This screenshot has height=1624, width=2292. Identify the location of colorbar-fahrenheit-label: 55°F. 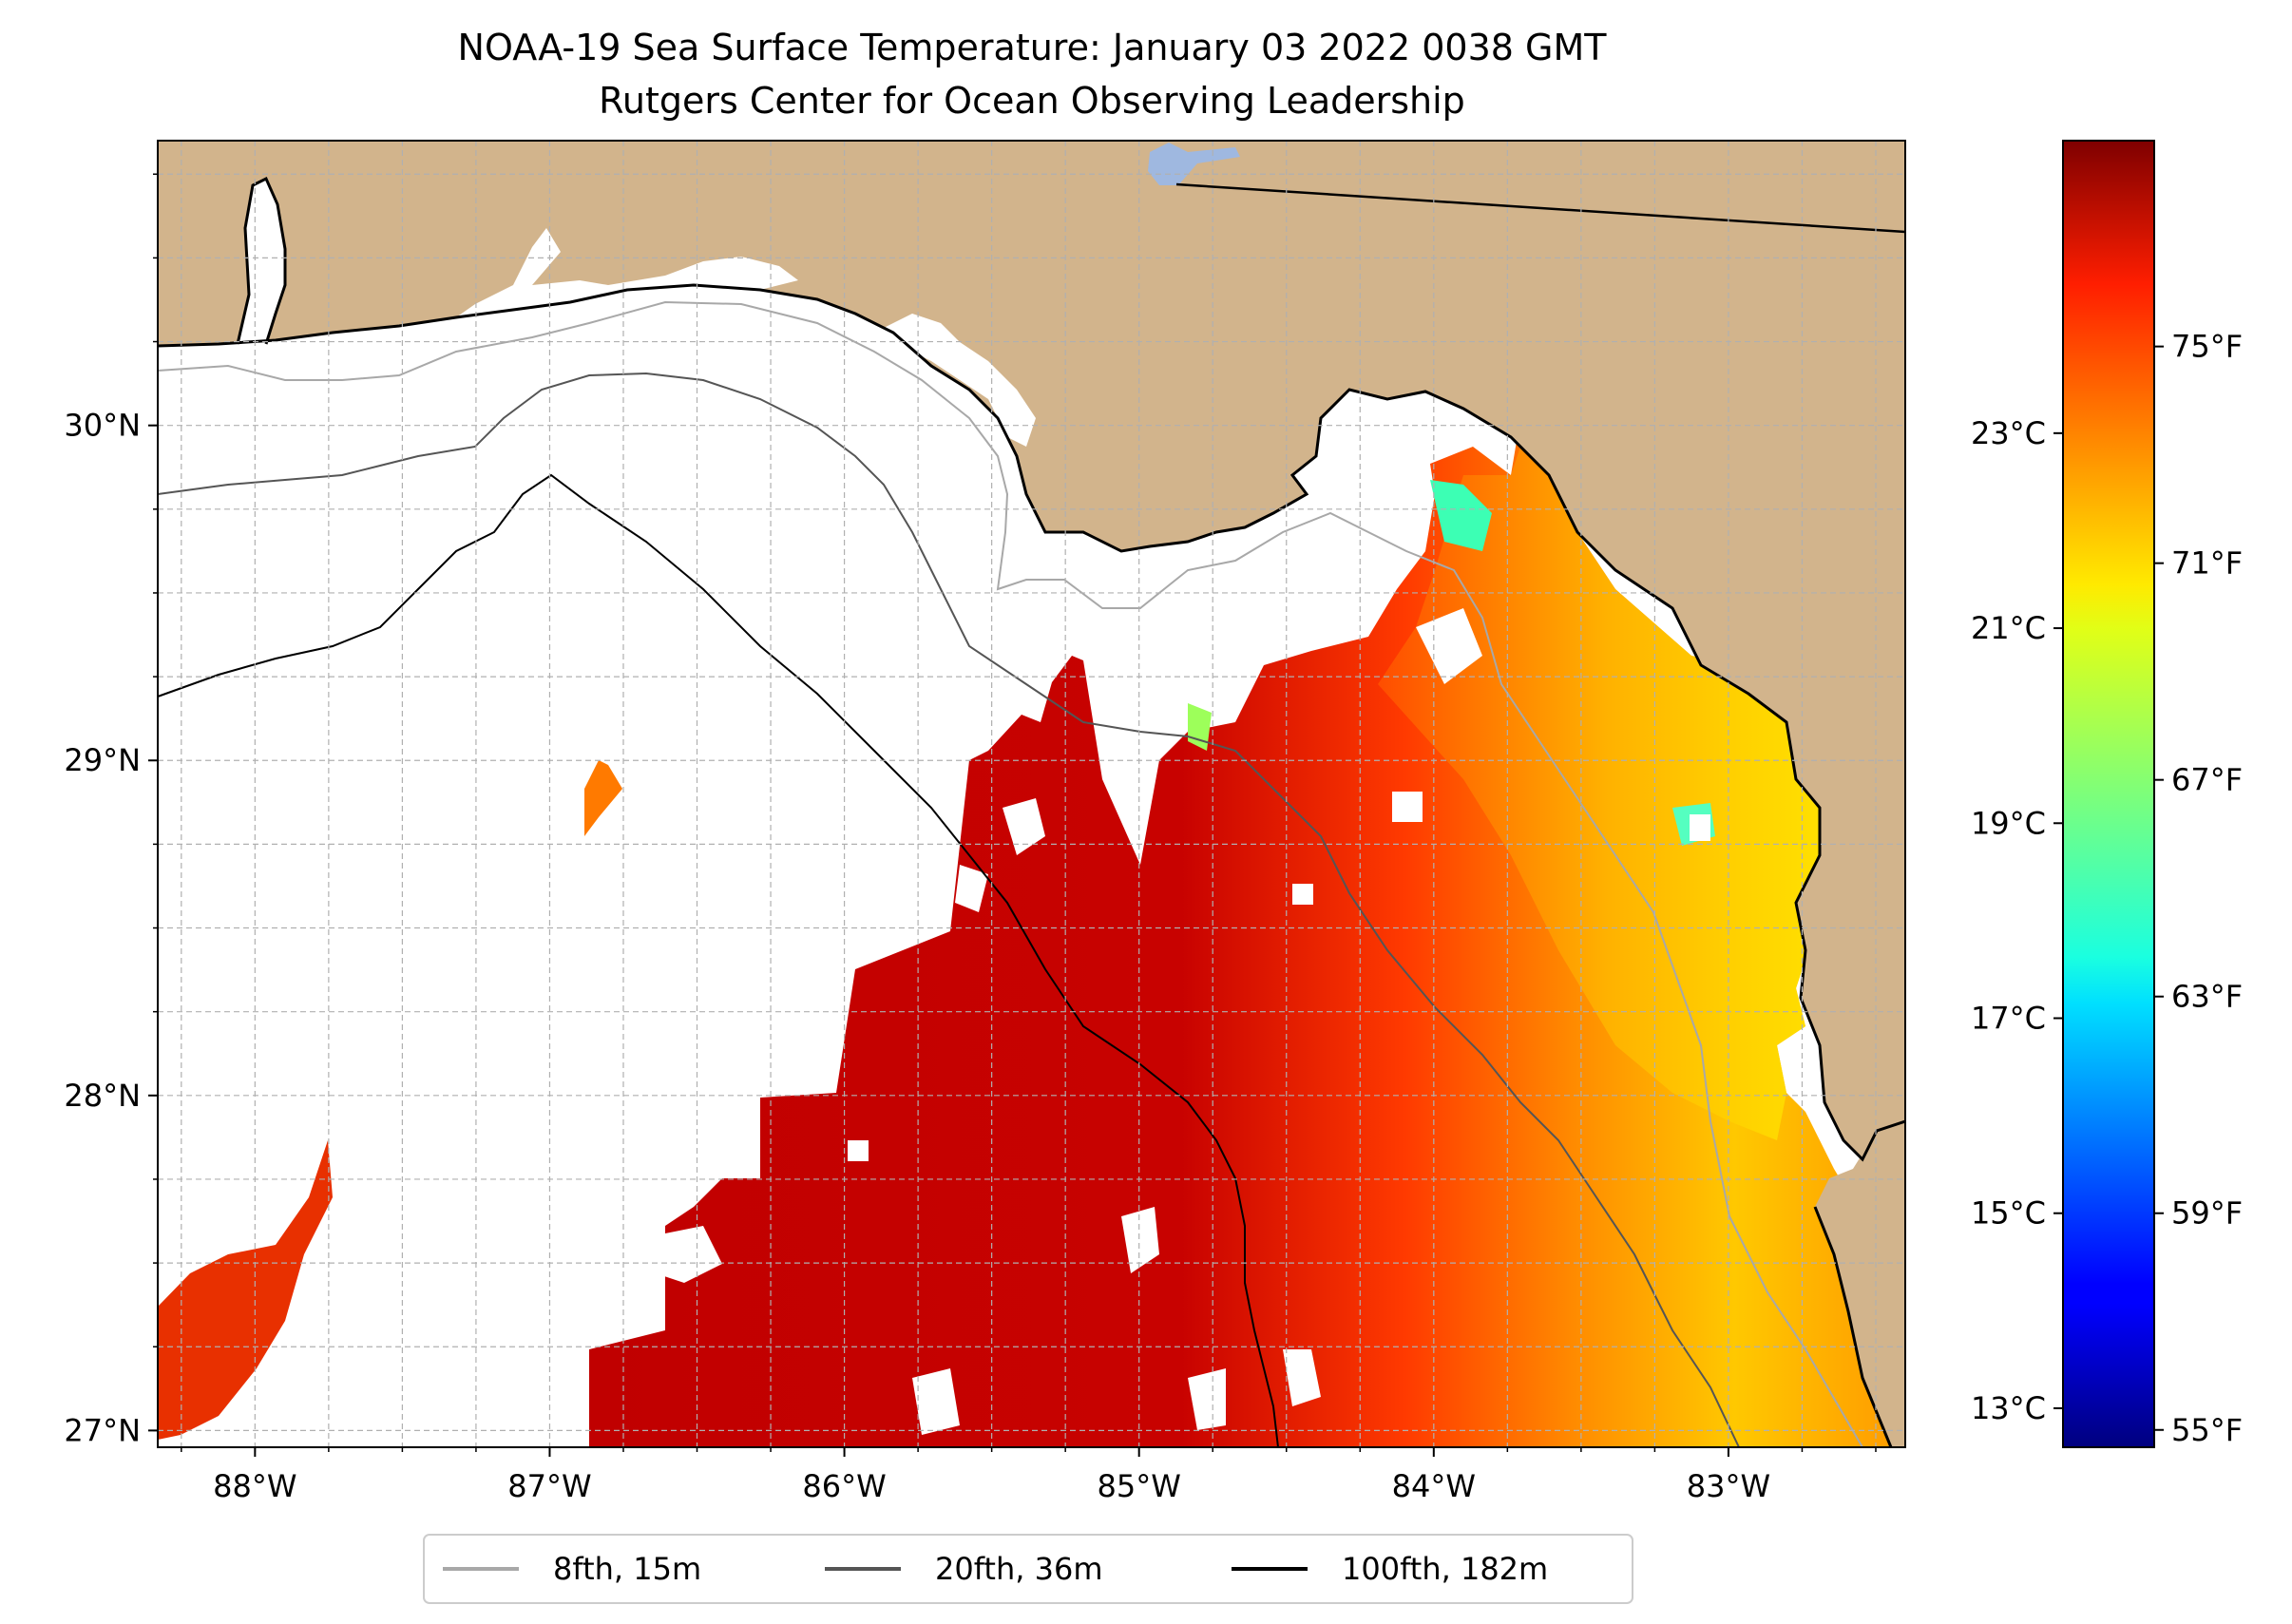
(2207, 1430).